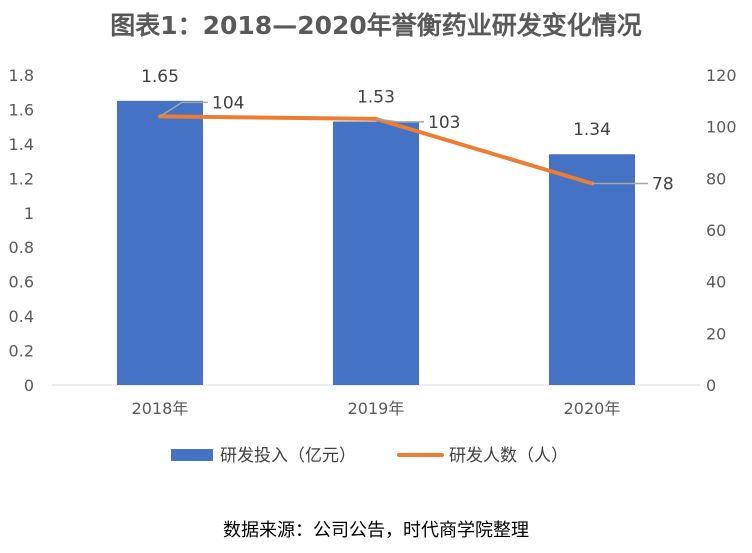  I want to click on y-left-tick-label: 1.4, so click(21, 144).